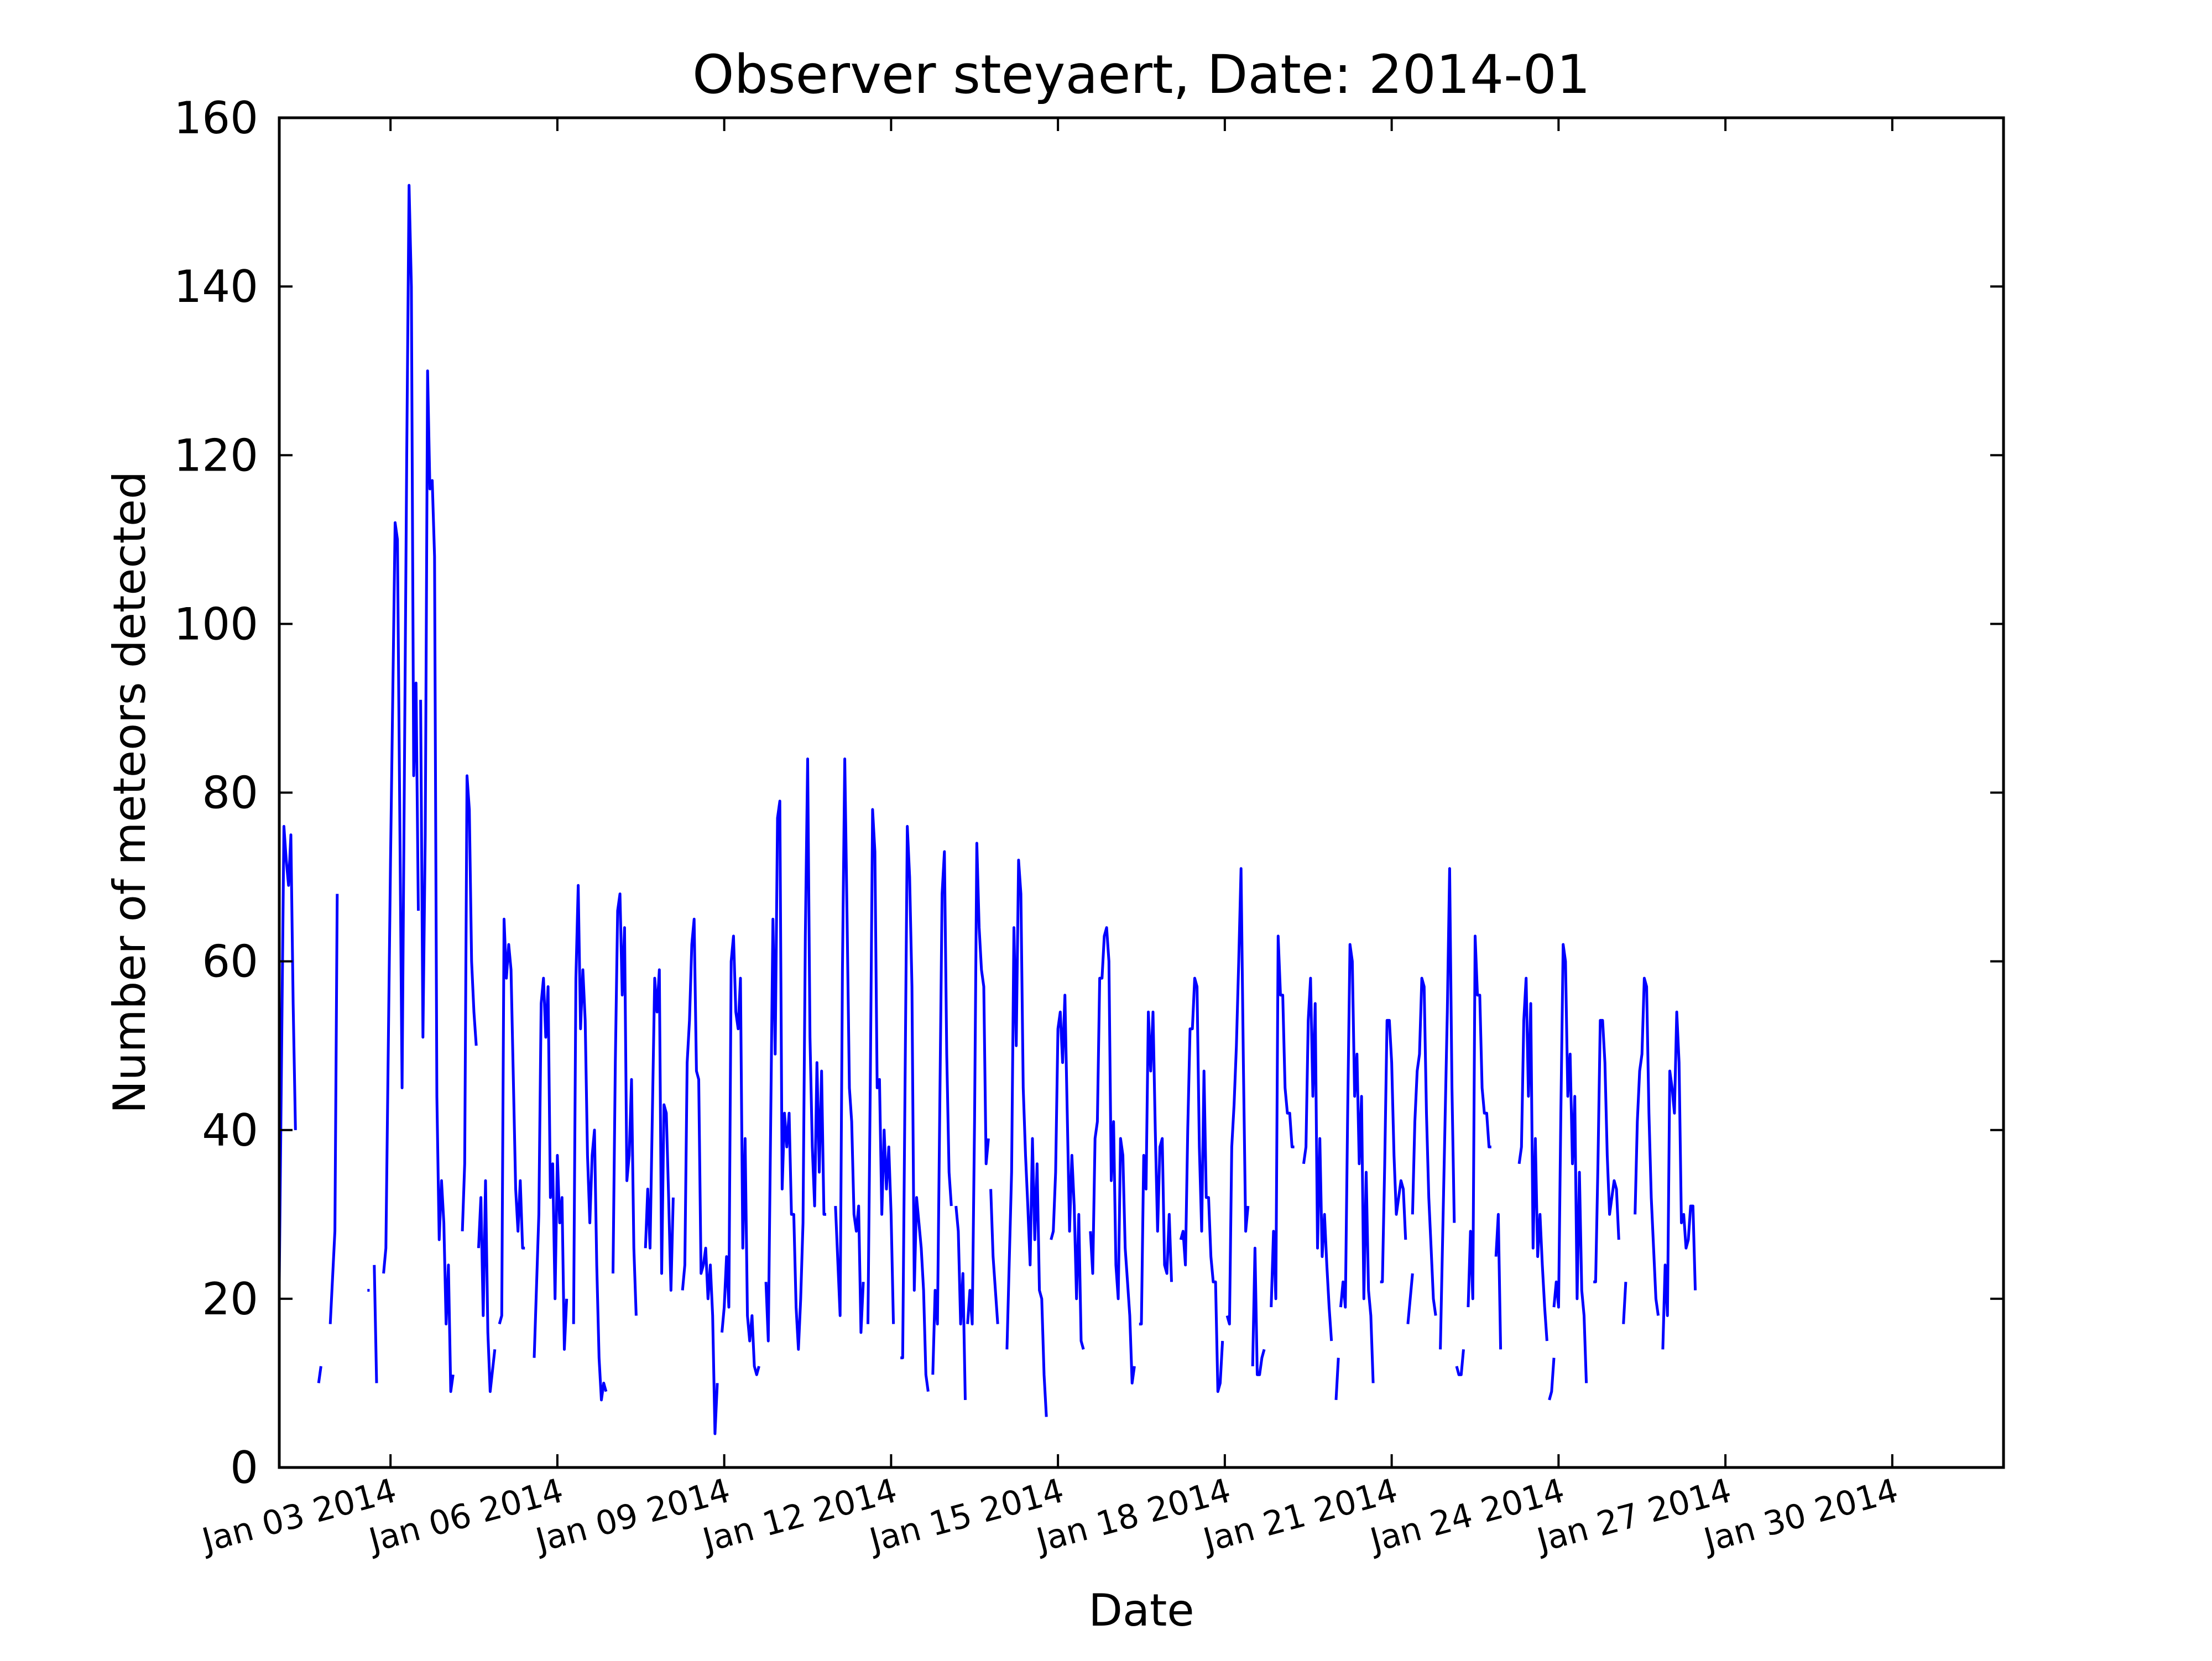 The image size is (2212, 1661). I want to click on y-tick-label-0: 0, so click(244, 1467).